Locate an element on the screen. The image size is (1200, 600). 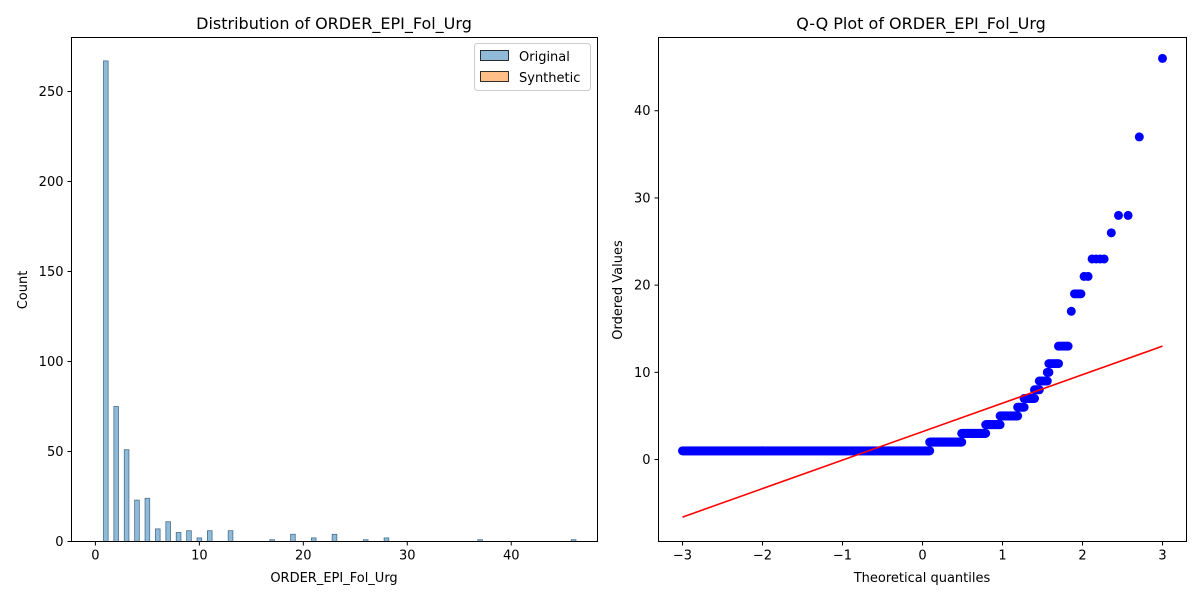
histogram-x-tick-label: 40 is located at coordinates (511, 556).